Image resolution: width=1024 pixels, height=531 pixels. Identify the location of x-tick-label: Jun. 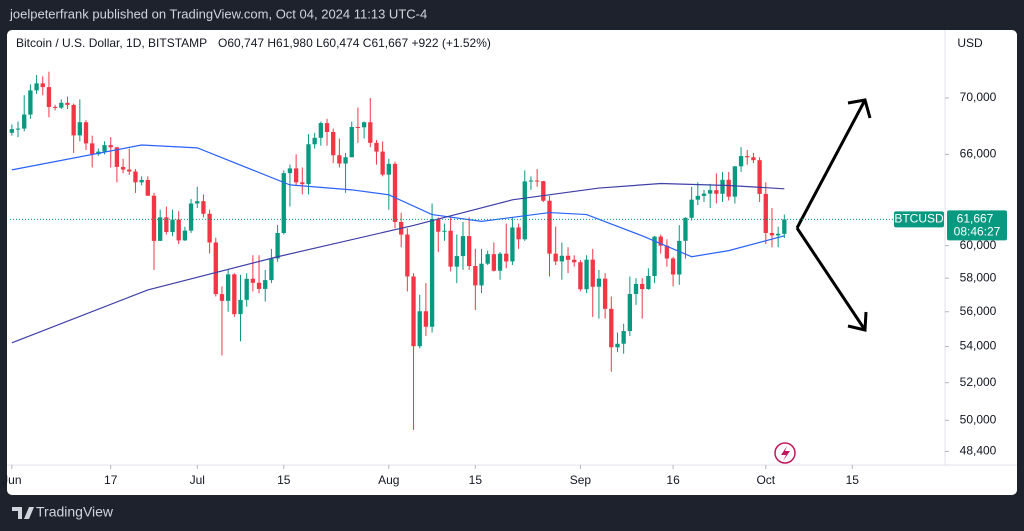
(11, 480).